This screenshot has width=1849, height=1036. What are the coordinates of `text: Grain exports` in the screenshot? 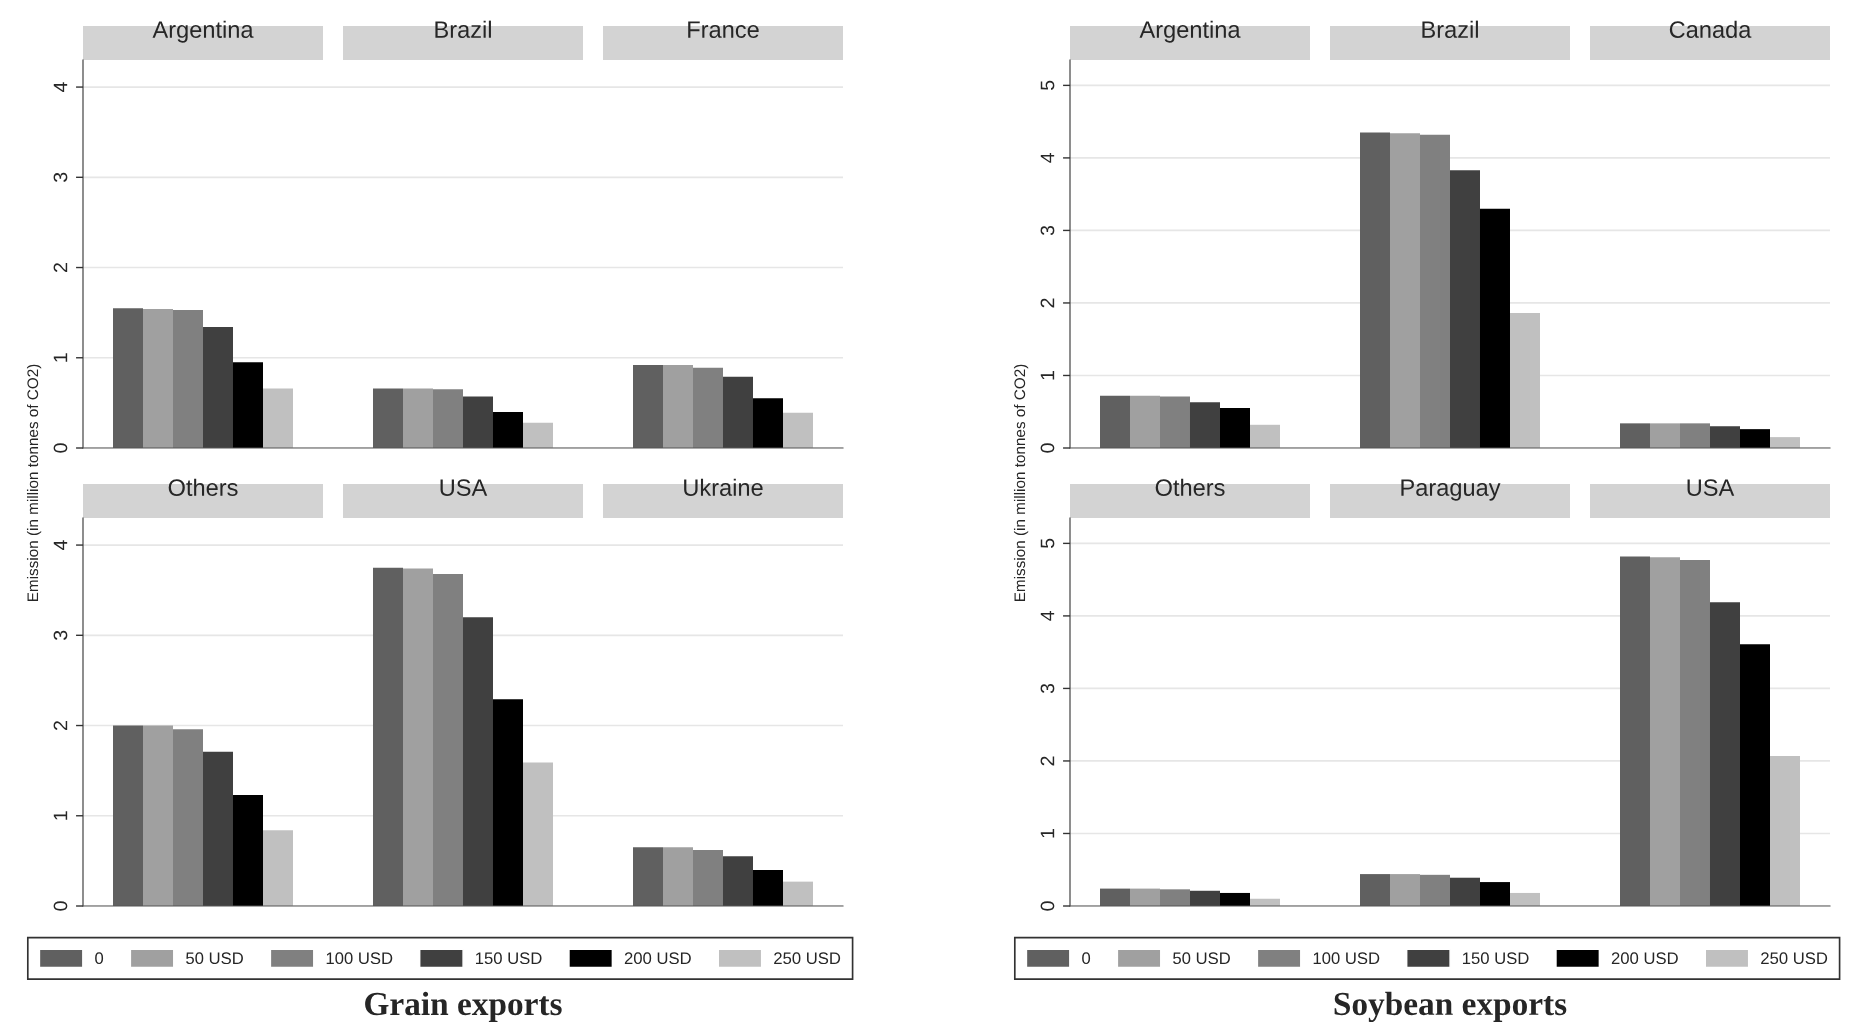 It's located at (463, 1006).